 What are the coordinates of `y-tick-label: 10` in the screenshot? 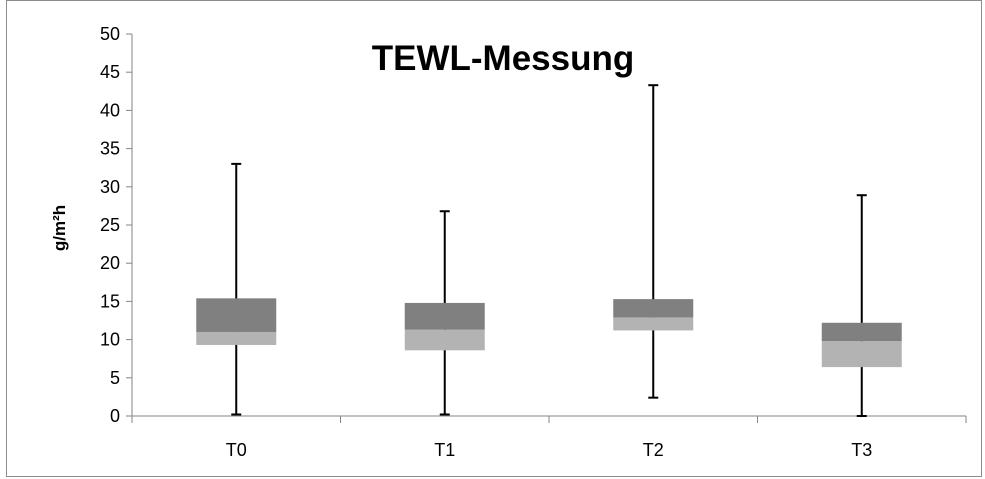 It's located at (110, 340).